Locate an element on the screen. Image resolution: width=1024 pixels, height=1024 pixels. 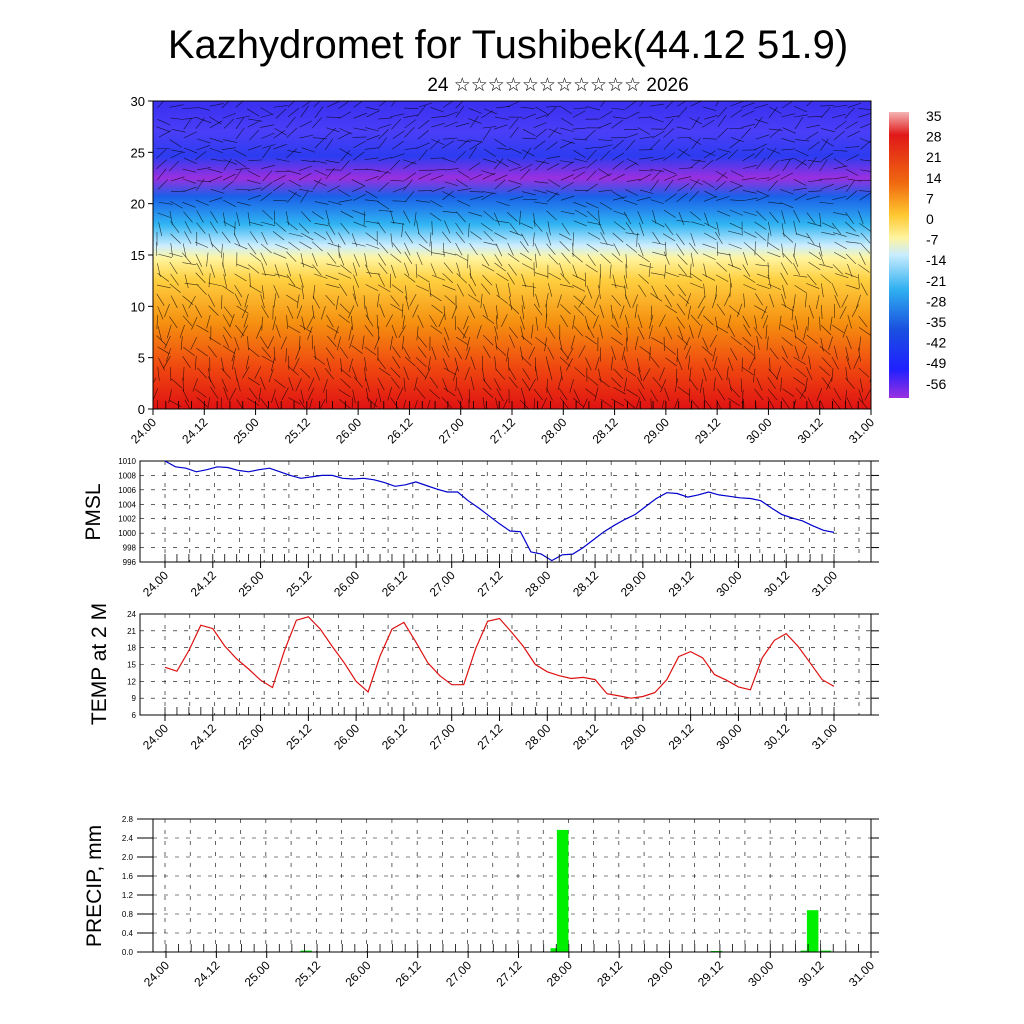
colorbar-label: -49 is located at coordinates (936, 363).